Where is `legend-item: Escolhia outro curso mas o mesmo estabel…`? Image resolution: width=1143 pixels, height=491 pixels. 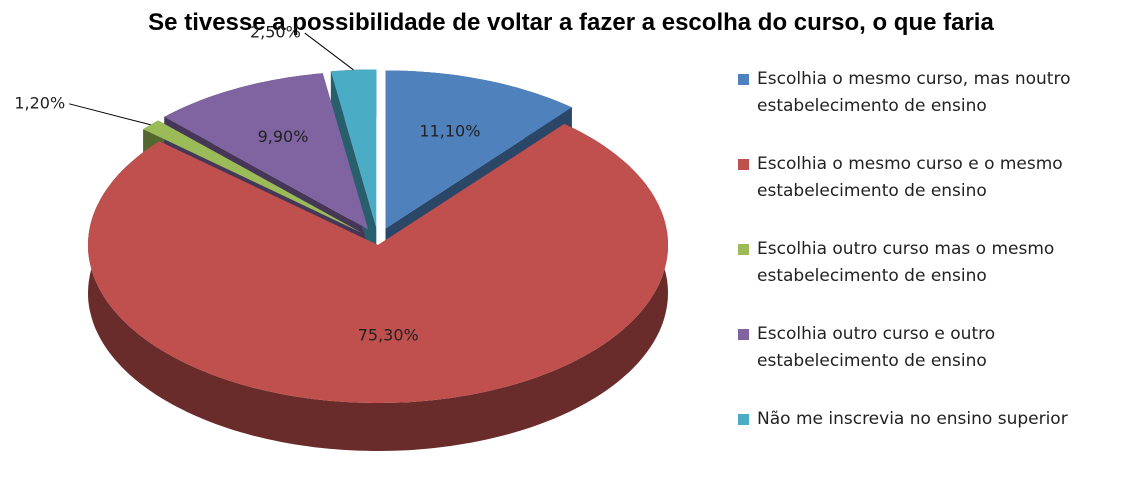 legend-item: Escolhia outro curso mas o mesmo estabel… is located at coordinates (933, 278).